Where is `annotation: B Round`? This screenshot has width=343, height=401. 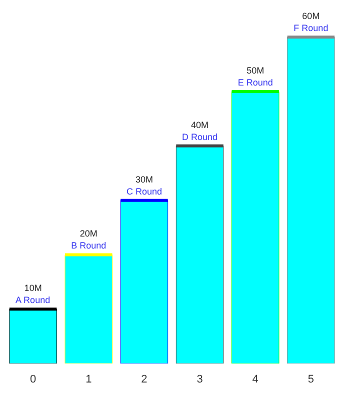 annotation: B Round is located at coordinates (88, 245).